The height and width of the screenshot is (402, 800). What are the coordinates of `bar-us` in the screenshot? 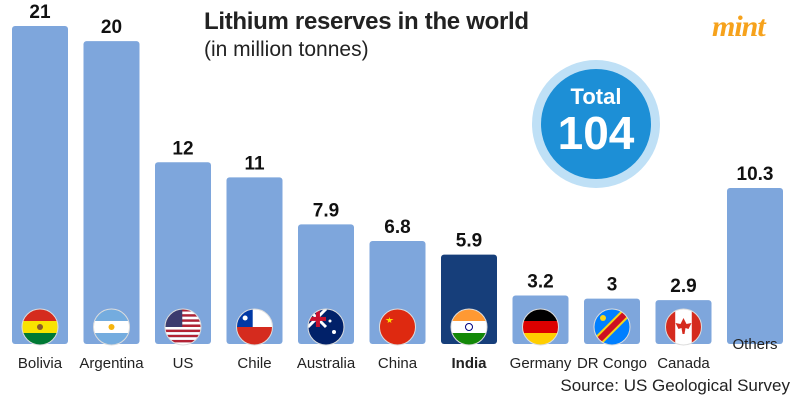 It's located at (183, 253).